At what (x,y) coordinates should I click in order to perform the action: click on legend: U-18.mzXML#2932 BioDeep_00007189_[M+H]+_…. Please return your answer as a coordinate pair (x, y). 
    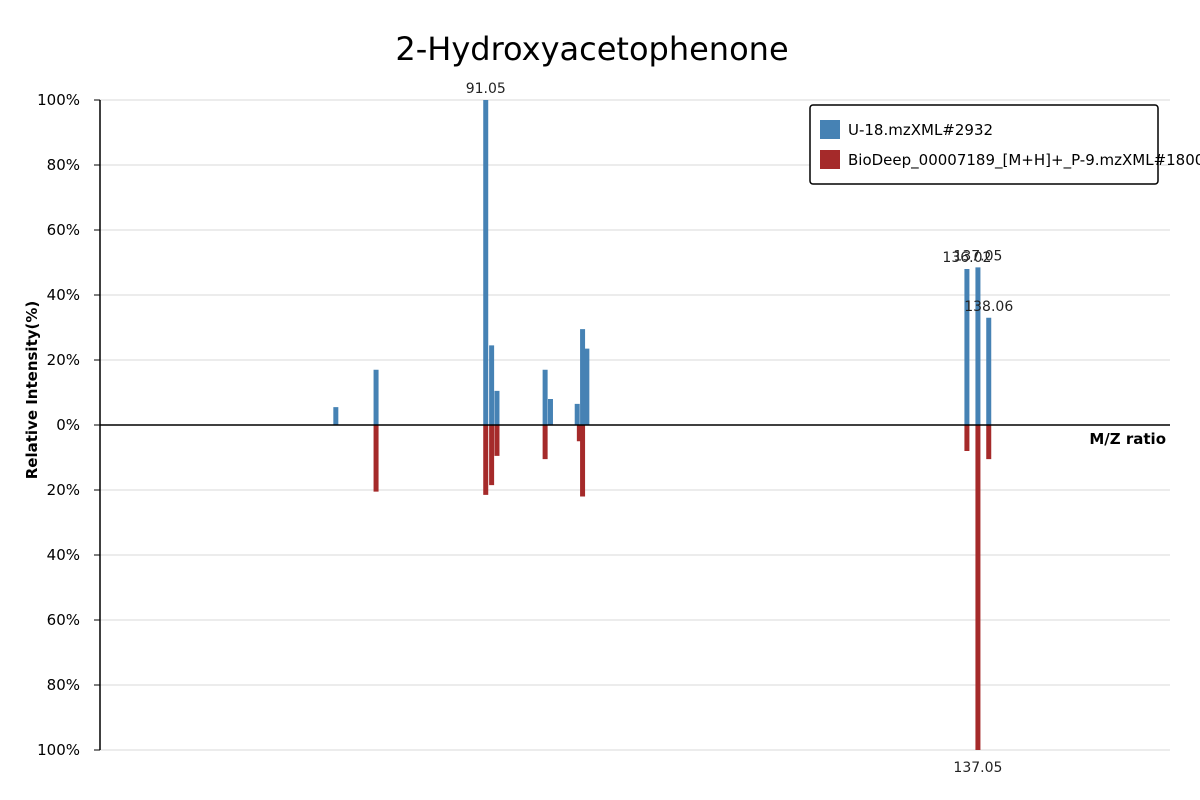
    Looking at the image, I should click on (1004, 144).